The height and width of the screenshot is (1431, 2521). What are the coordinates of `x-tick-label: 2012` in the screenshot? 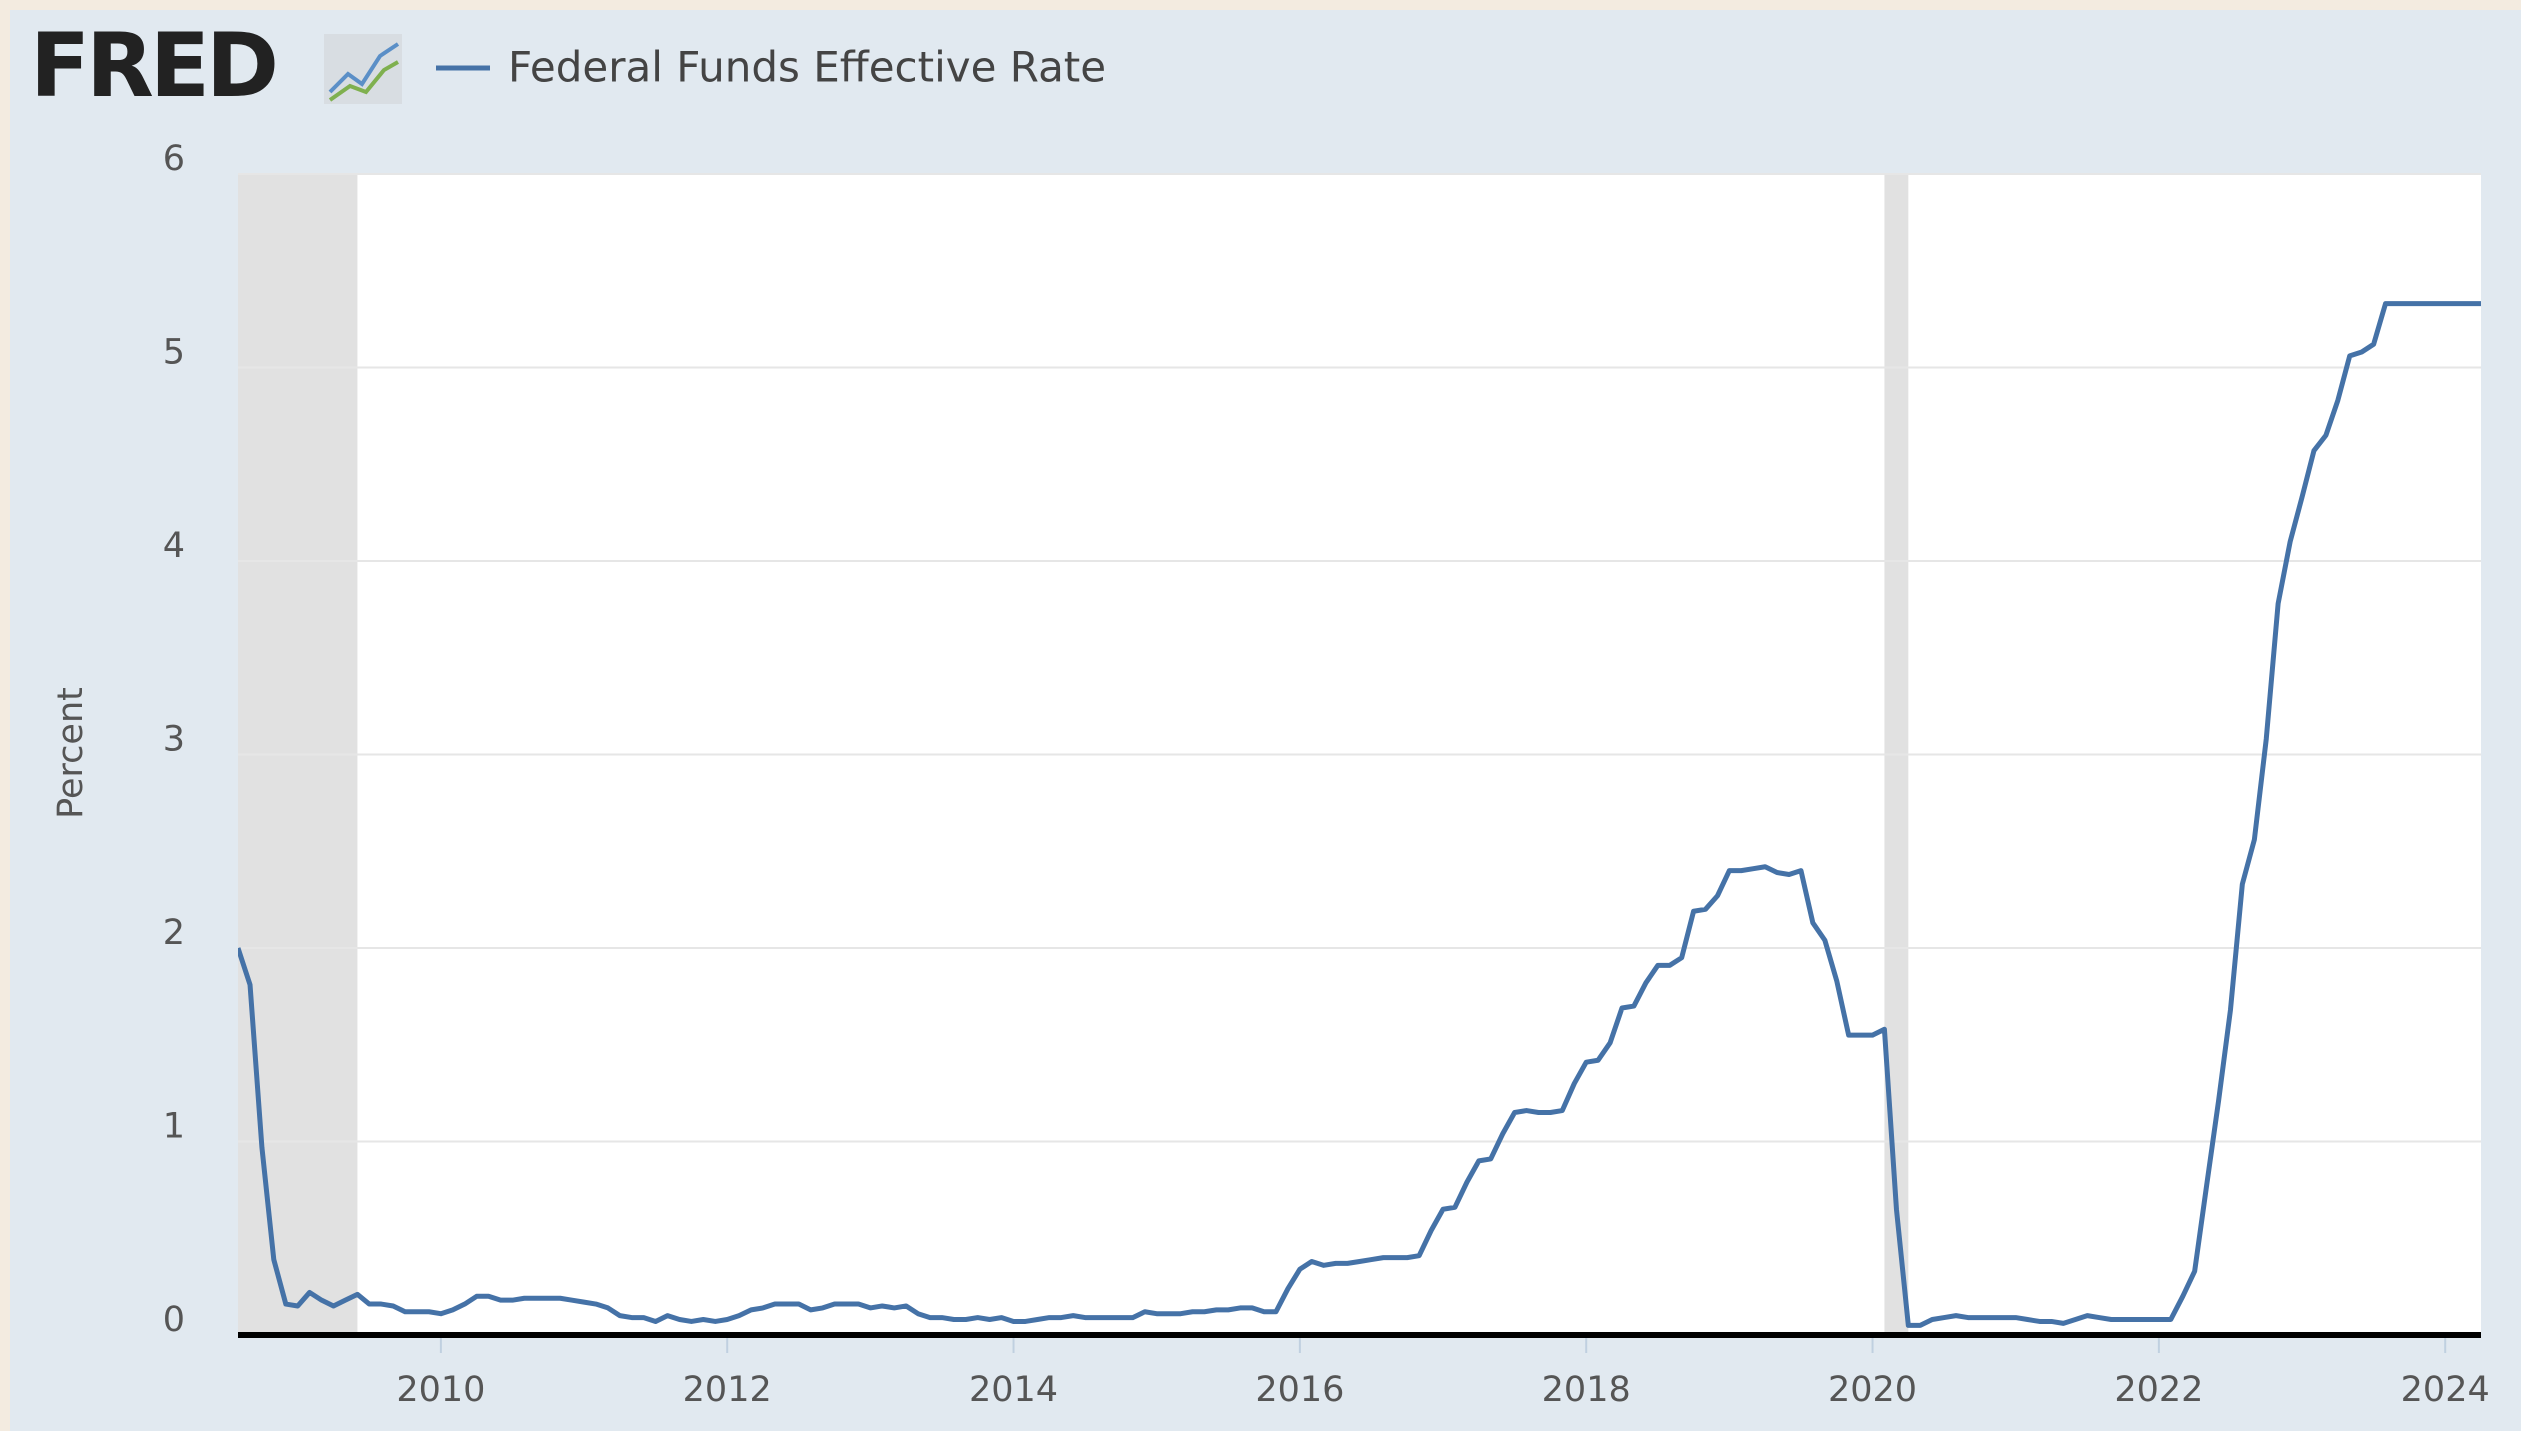 It's located at (727, 1390).